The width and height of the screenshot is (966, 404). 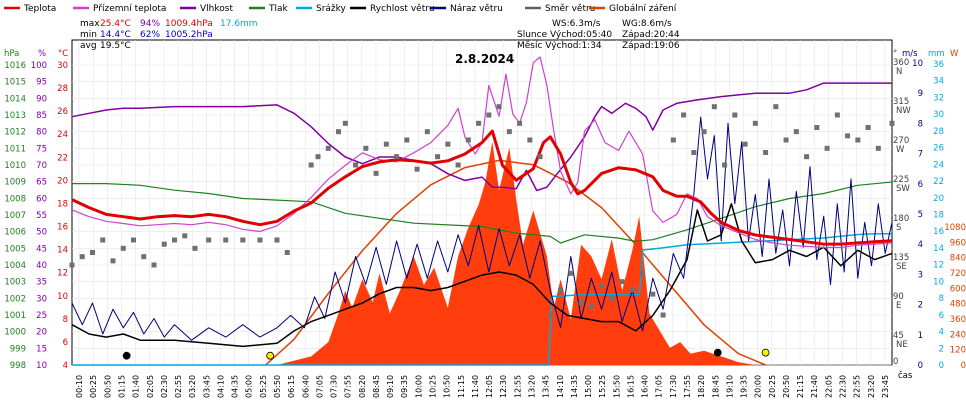 What do you see at coordinates (560, 386) in the screenshot?
I see `tick-time: 14:10` at bounding box center [560, 386].